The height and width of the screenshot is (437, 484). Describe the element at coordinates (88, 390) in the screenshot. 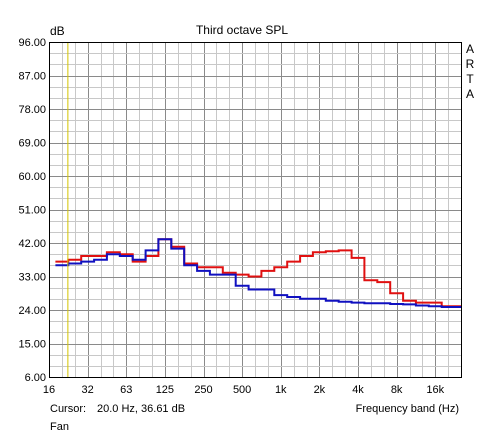

I see `x-tick-label: 32` at that location.